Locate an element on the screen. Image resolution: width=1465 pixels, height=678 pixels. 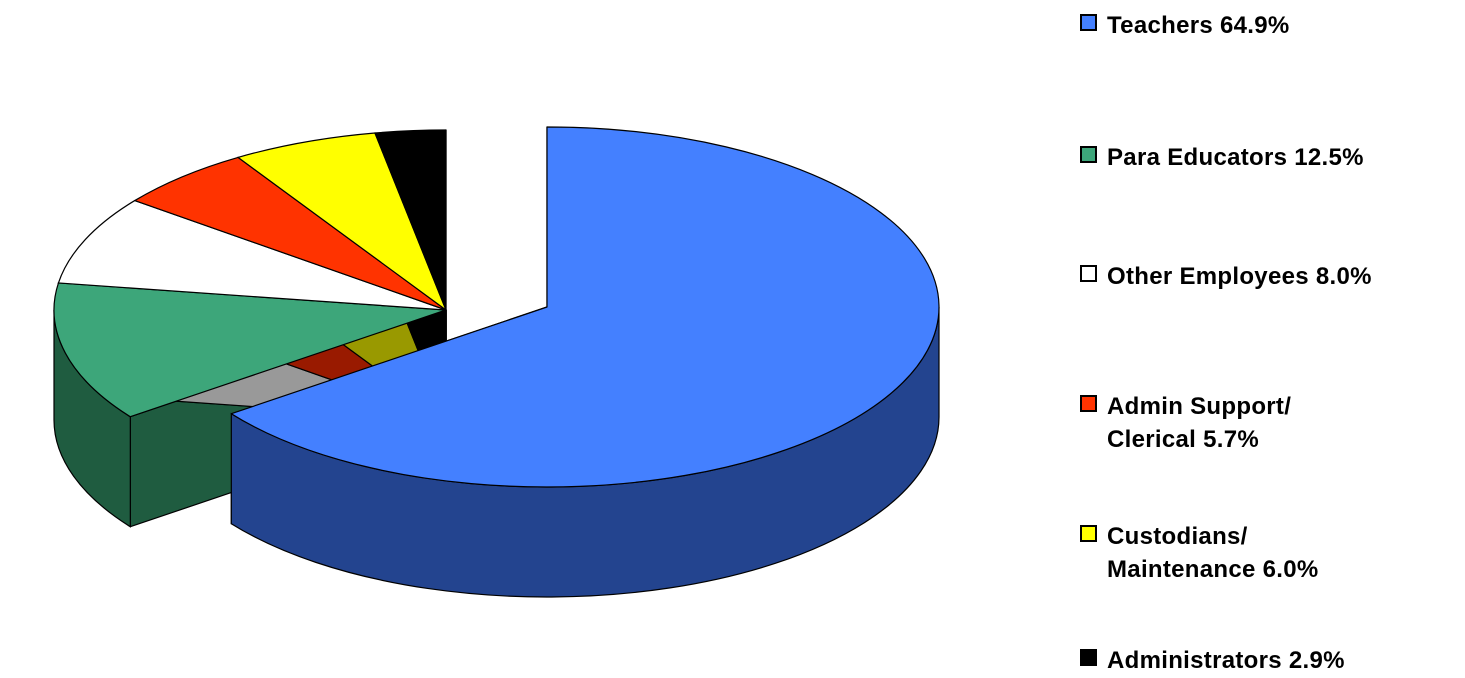
legend-label-line: Teachers 64.9% is located at coordinates (1198, 25).